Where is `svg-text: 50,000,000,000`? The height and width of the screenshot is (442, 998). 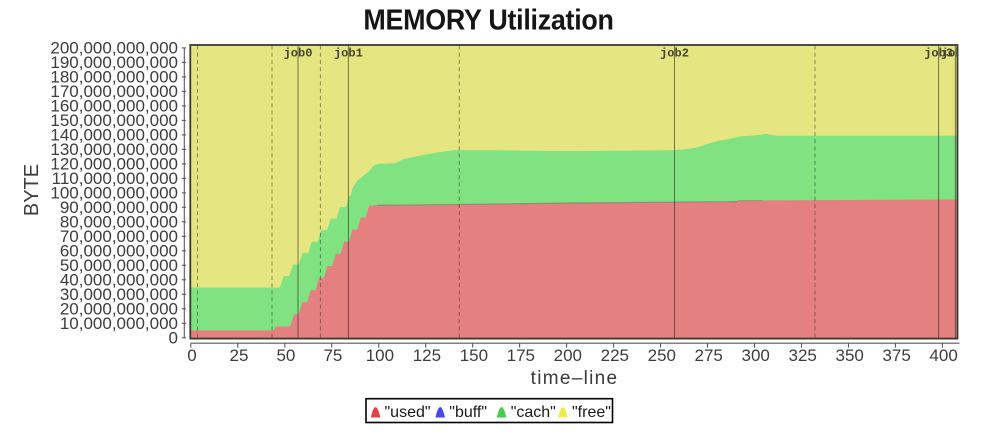 svg-text: 50,000,000,000 is located at coordinates (119, 265).